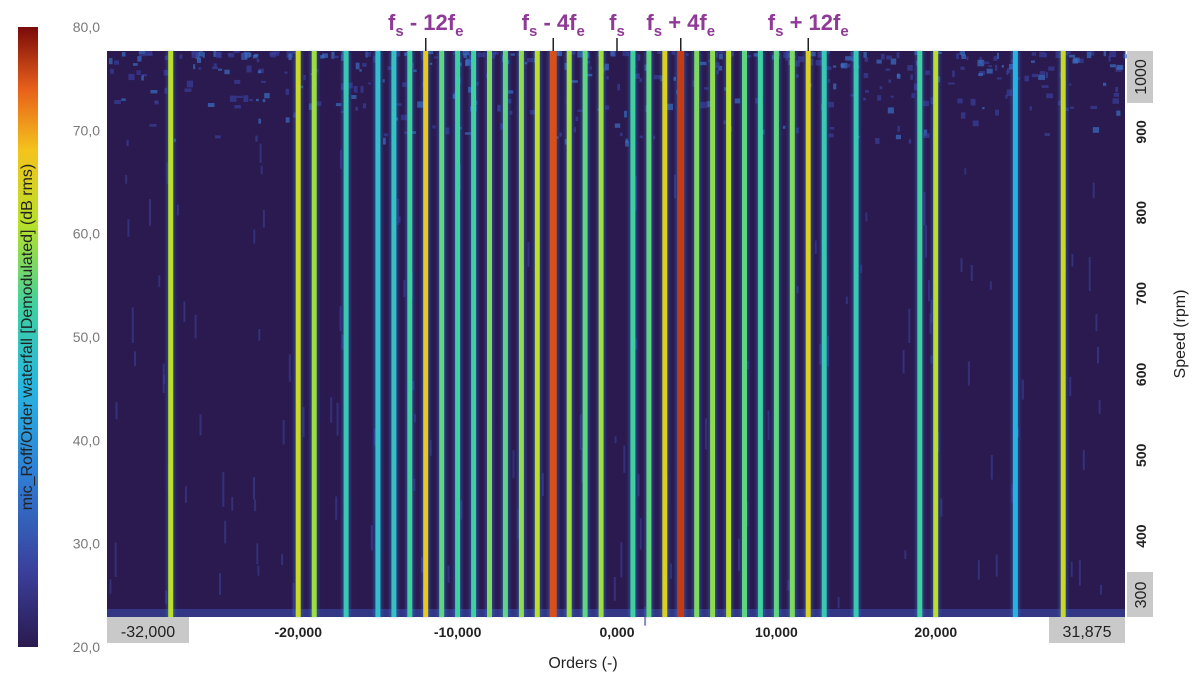  Describe the element at coordinates (86, 337) in the screenshot. I see `colorbar-ticks: 20,0 30,0 40,0 50,0 60,0 70,0 80,0` at that location.